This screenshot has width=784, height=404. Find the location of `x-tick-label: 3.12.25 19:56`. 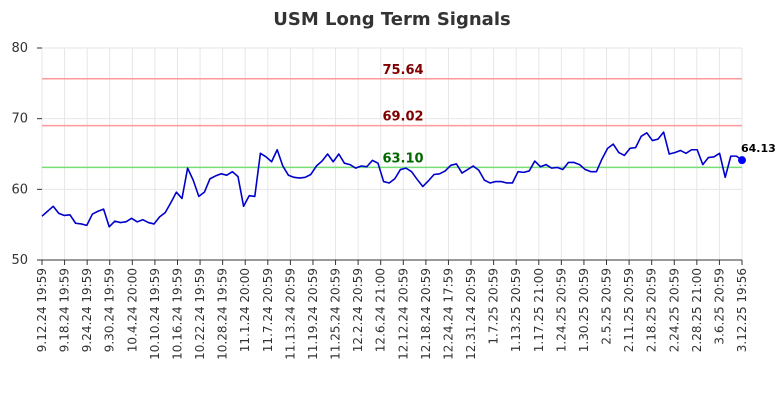

x-tick-label: 3.12.25 19:56 is located at coordinates (742, 310).